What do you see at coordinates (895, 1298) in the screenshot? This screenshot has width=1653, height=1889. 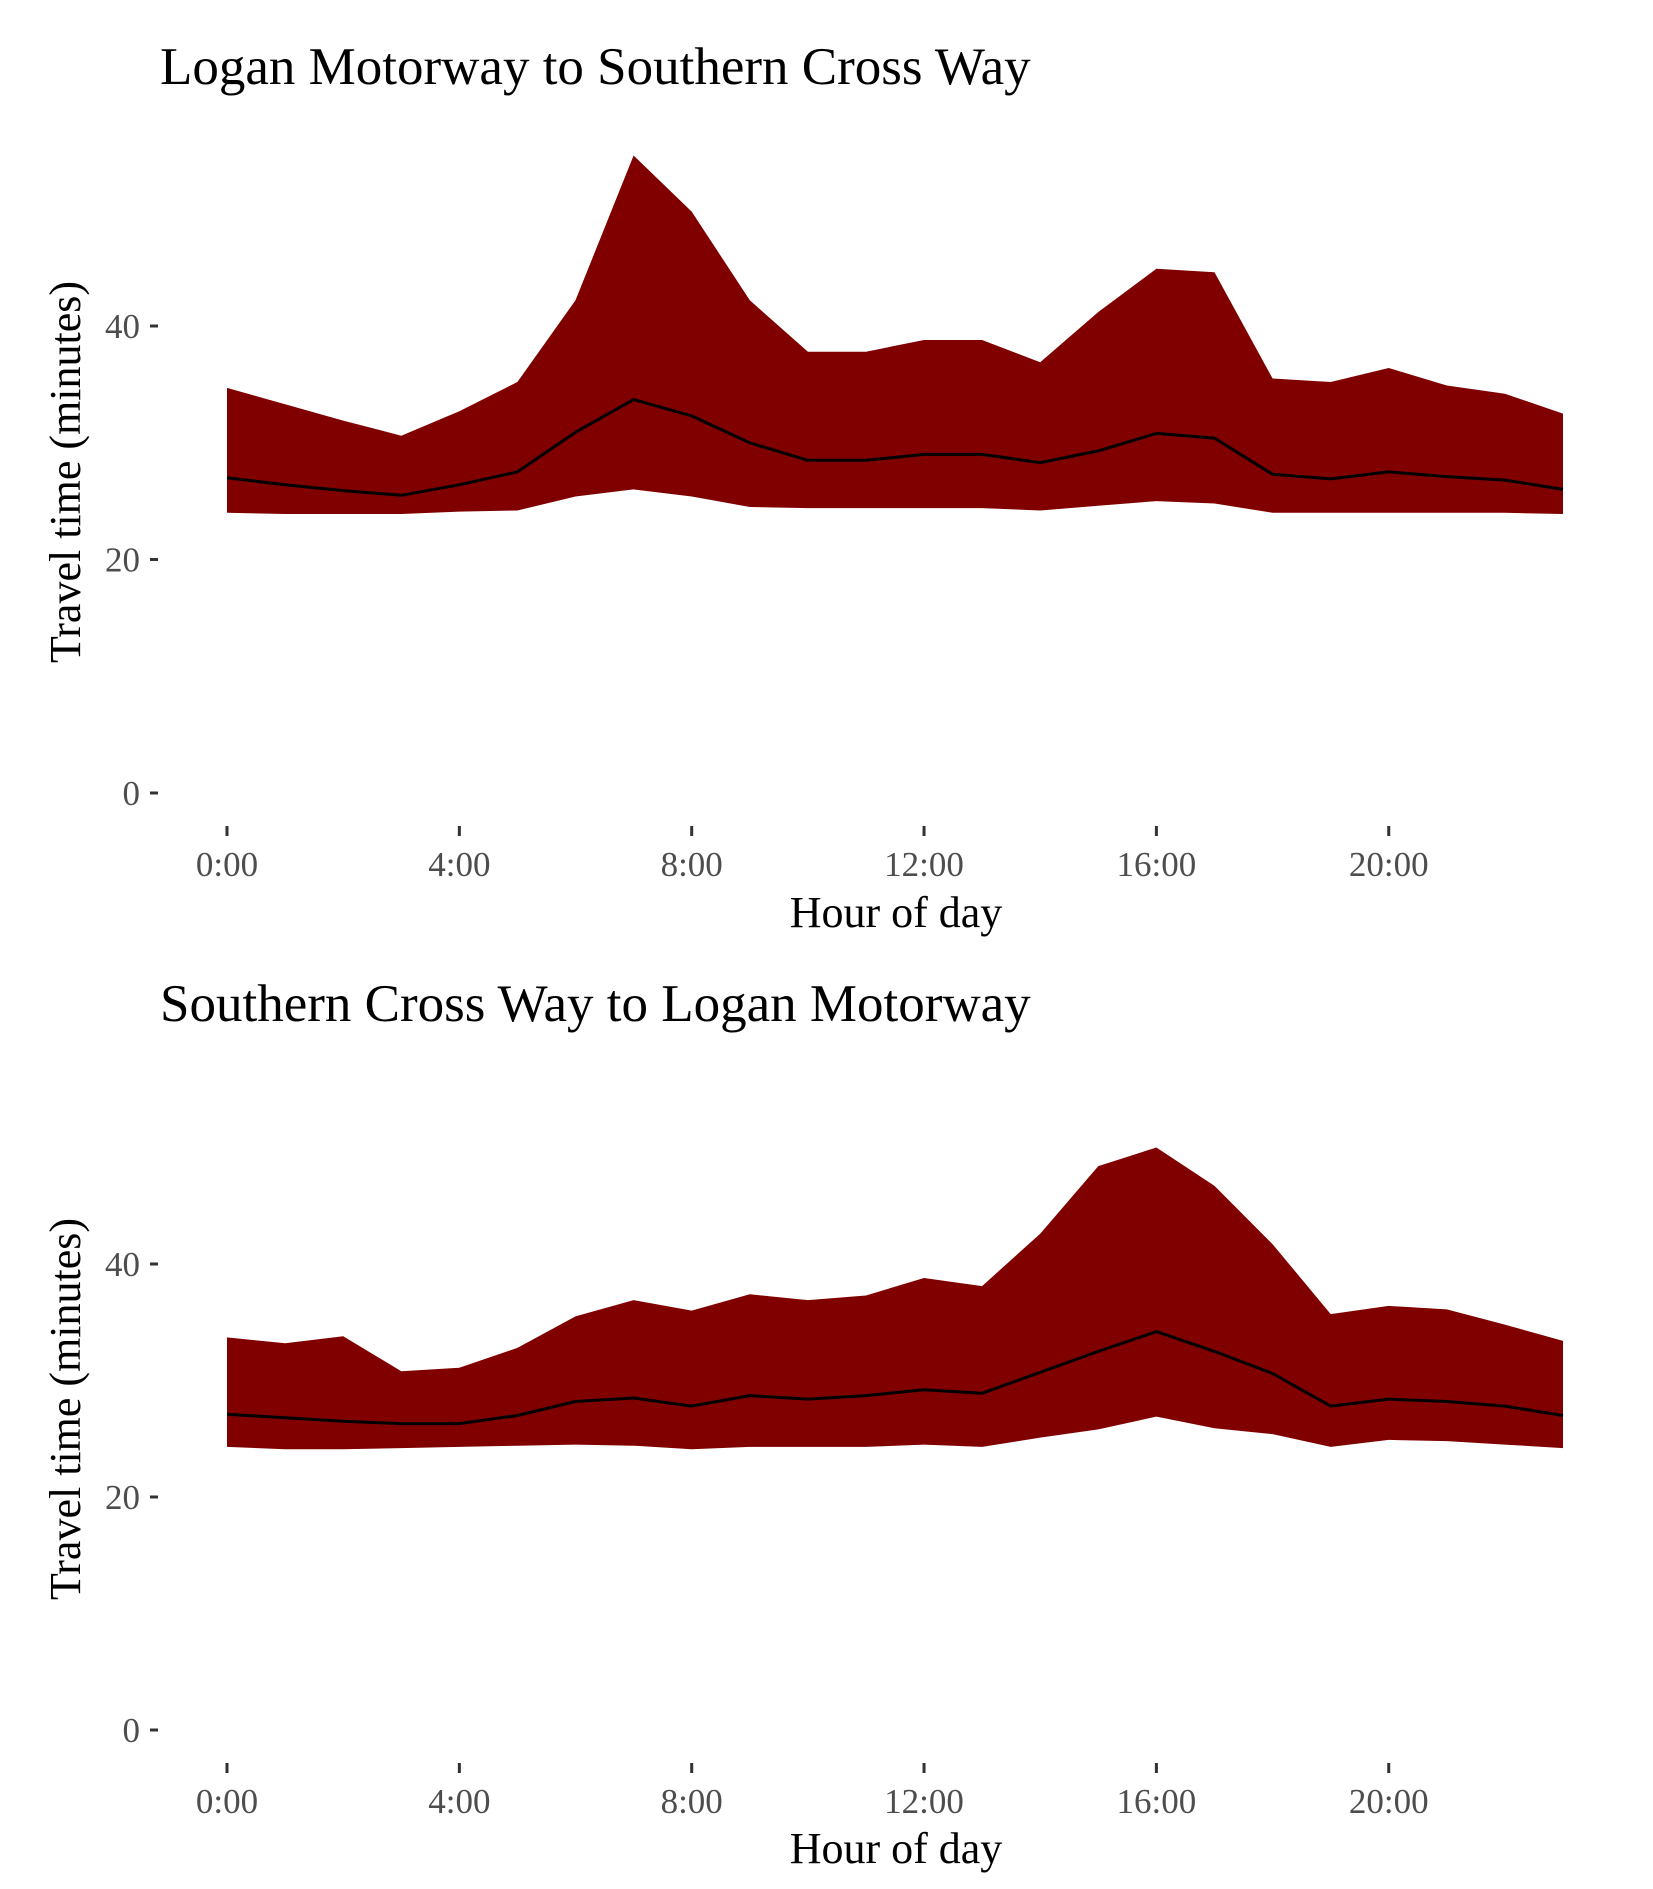 I see `travel-time-band` at bounding box center [895, 1298].